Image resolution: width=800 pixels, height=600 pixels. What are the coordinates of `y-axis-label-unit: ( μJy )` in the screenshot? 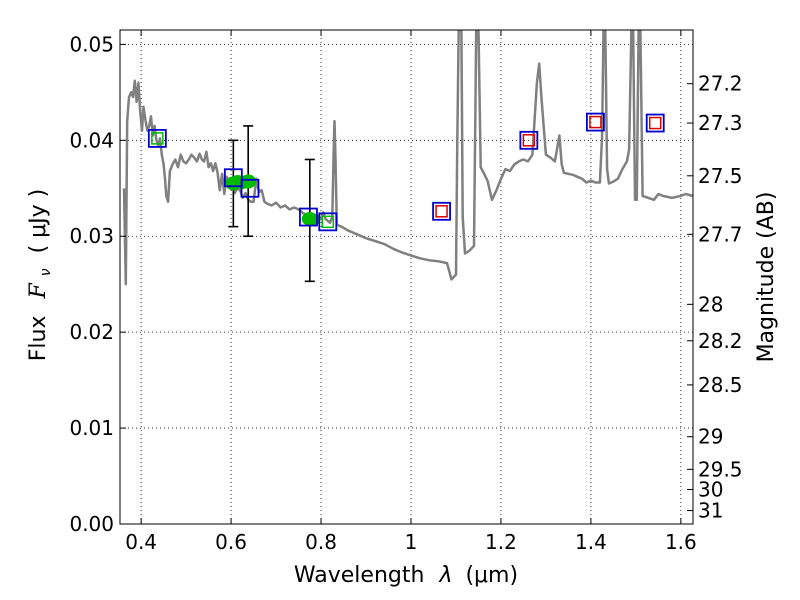 It's located at (38, 221).